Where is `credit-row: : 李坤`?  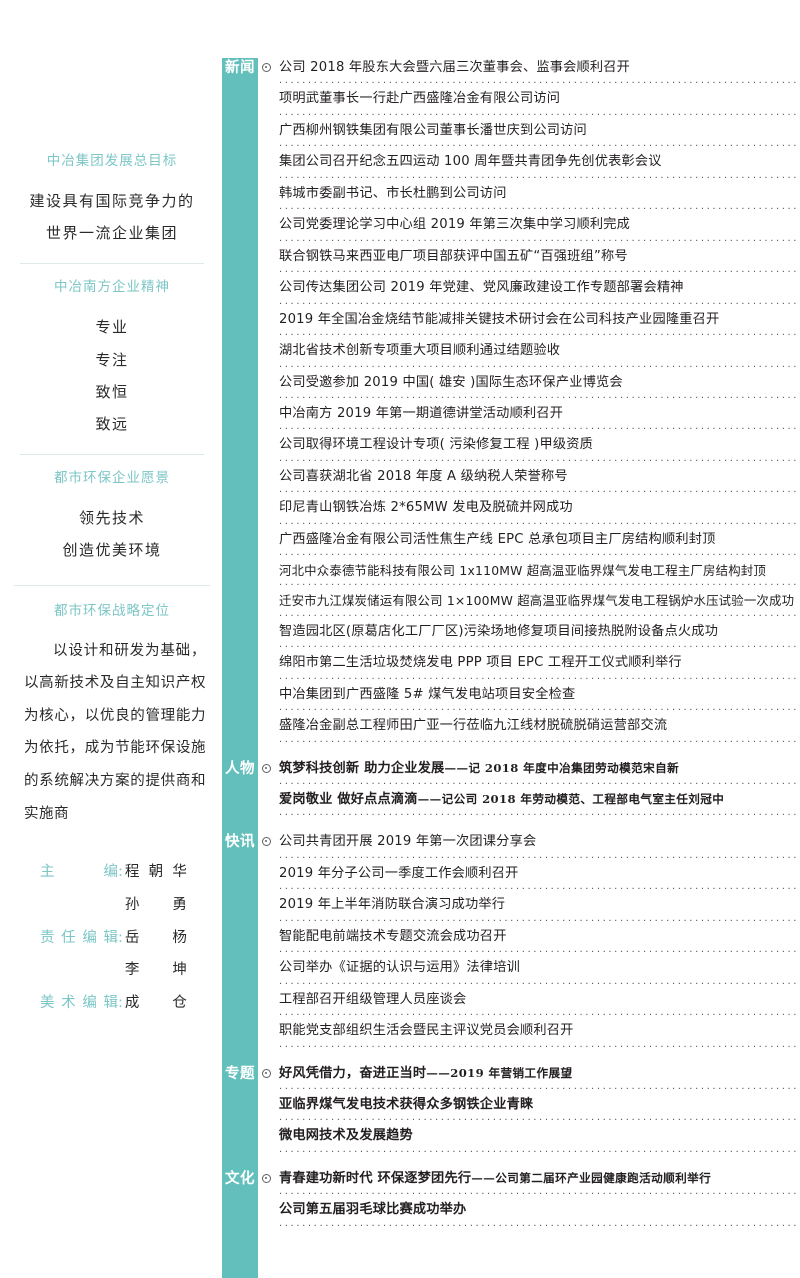
credit-row: : 李坤 is located at coordinates (125, 970).